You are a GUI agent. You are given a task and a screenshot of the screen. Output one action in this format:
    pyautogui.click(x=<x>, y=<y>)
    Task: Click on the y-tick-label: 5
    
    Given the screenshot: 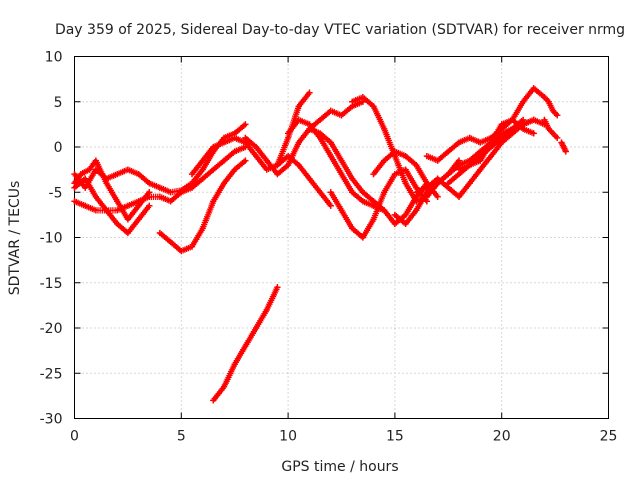 What is the action you would take?
    pyautogui.click(x=58, y=103)
    